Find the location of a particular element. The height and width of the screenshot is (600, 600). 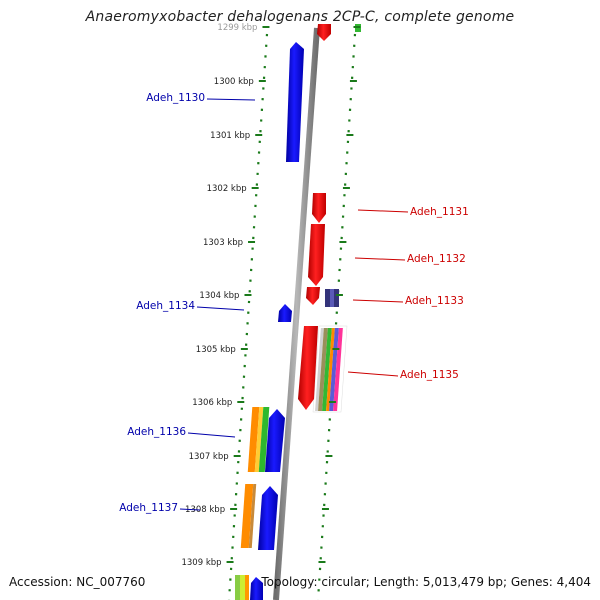

kbp-tick-label: 1301 kbp is located at coordinates (230, 136).